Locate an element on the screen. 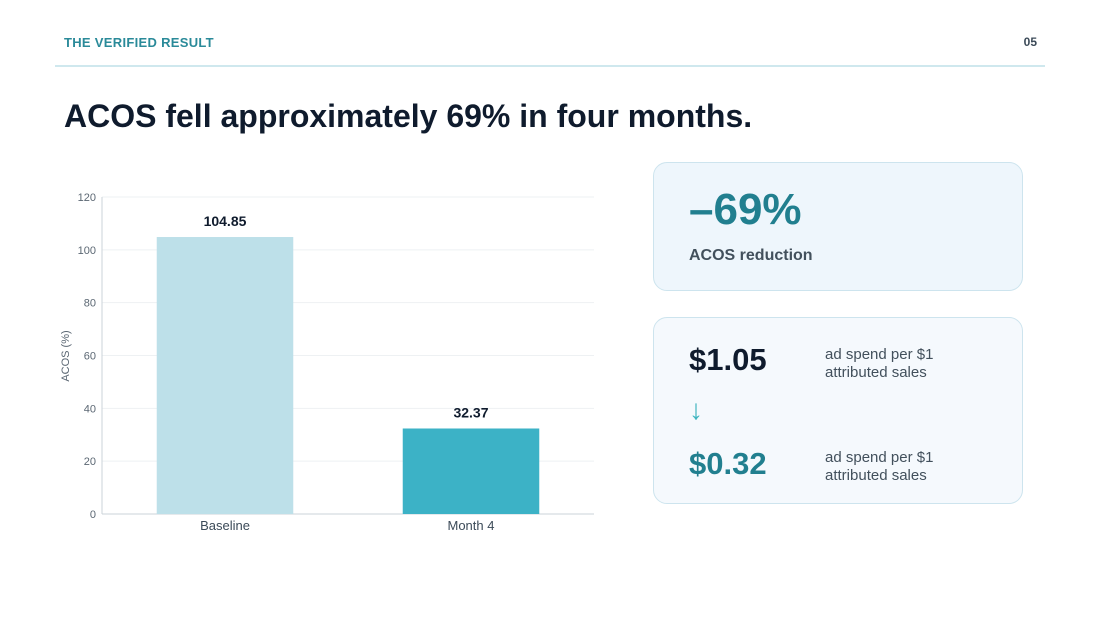  spend-before-value: $1.05 is located at coordinates (728, 359).